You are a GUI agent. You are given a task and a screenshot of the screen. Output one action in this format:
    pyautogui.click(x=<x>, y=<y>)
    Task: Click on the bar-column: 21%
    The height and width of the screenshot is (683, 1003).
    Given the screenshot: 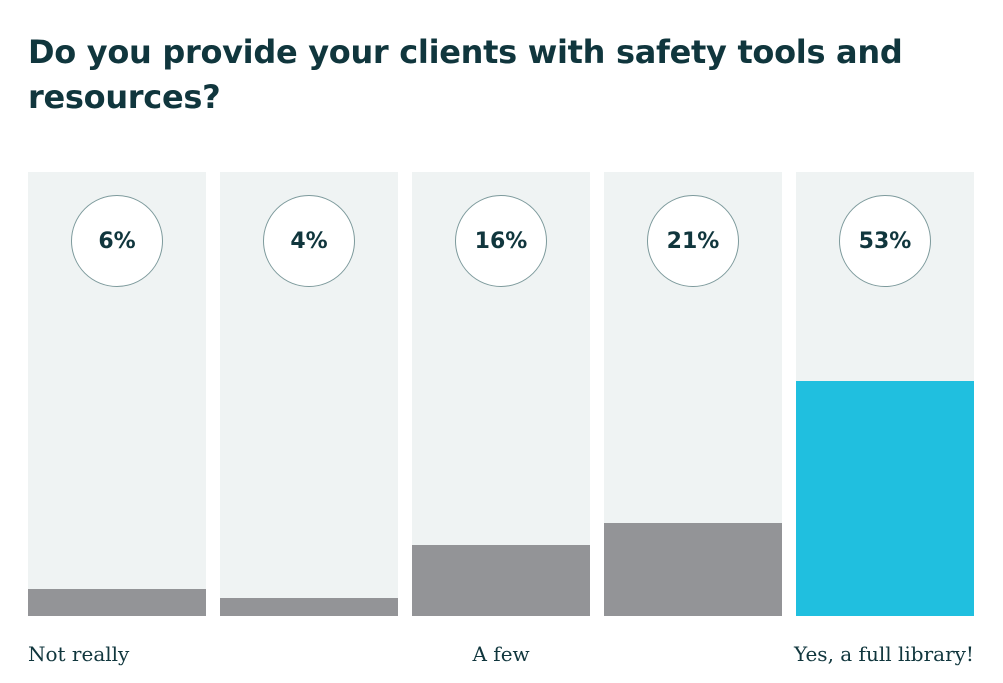 What is the action you would take?
    pyautogui.click(x=693, y=394)
    